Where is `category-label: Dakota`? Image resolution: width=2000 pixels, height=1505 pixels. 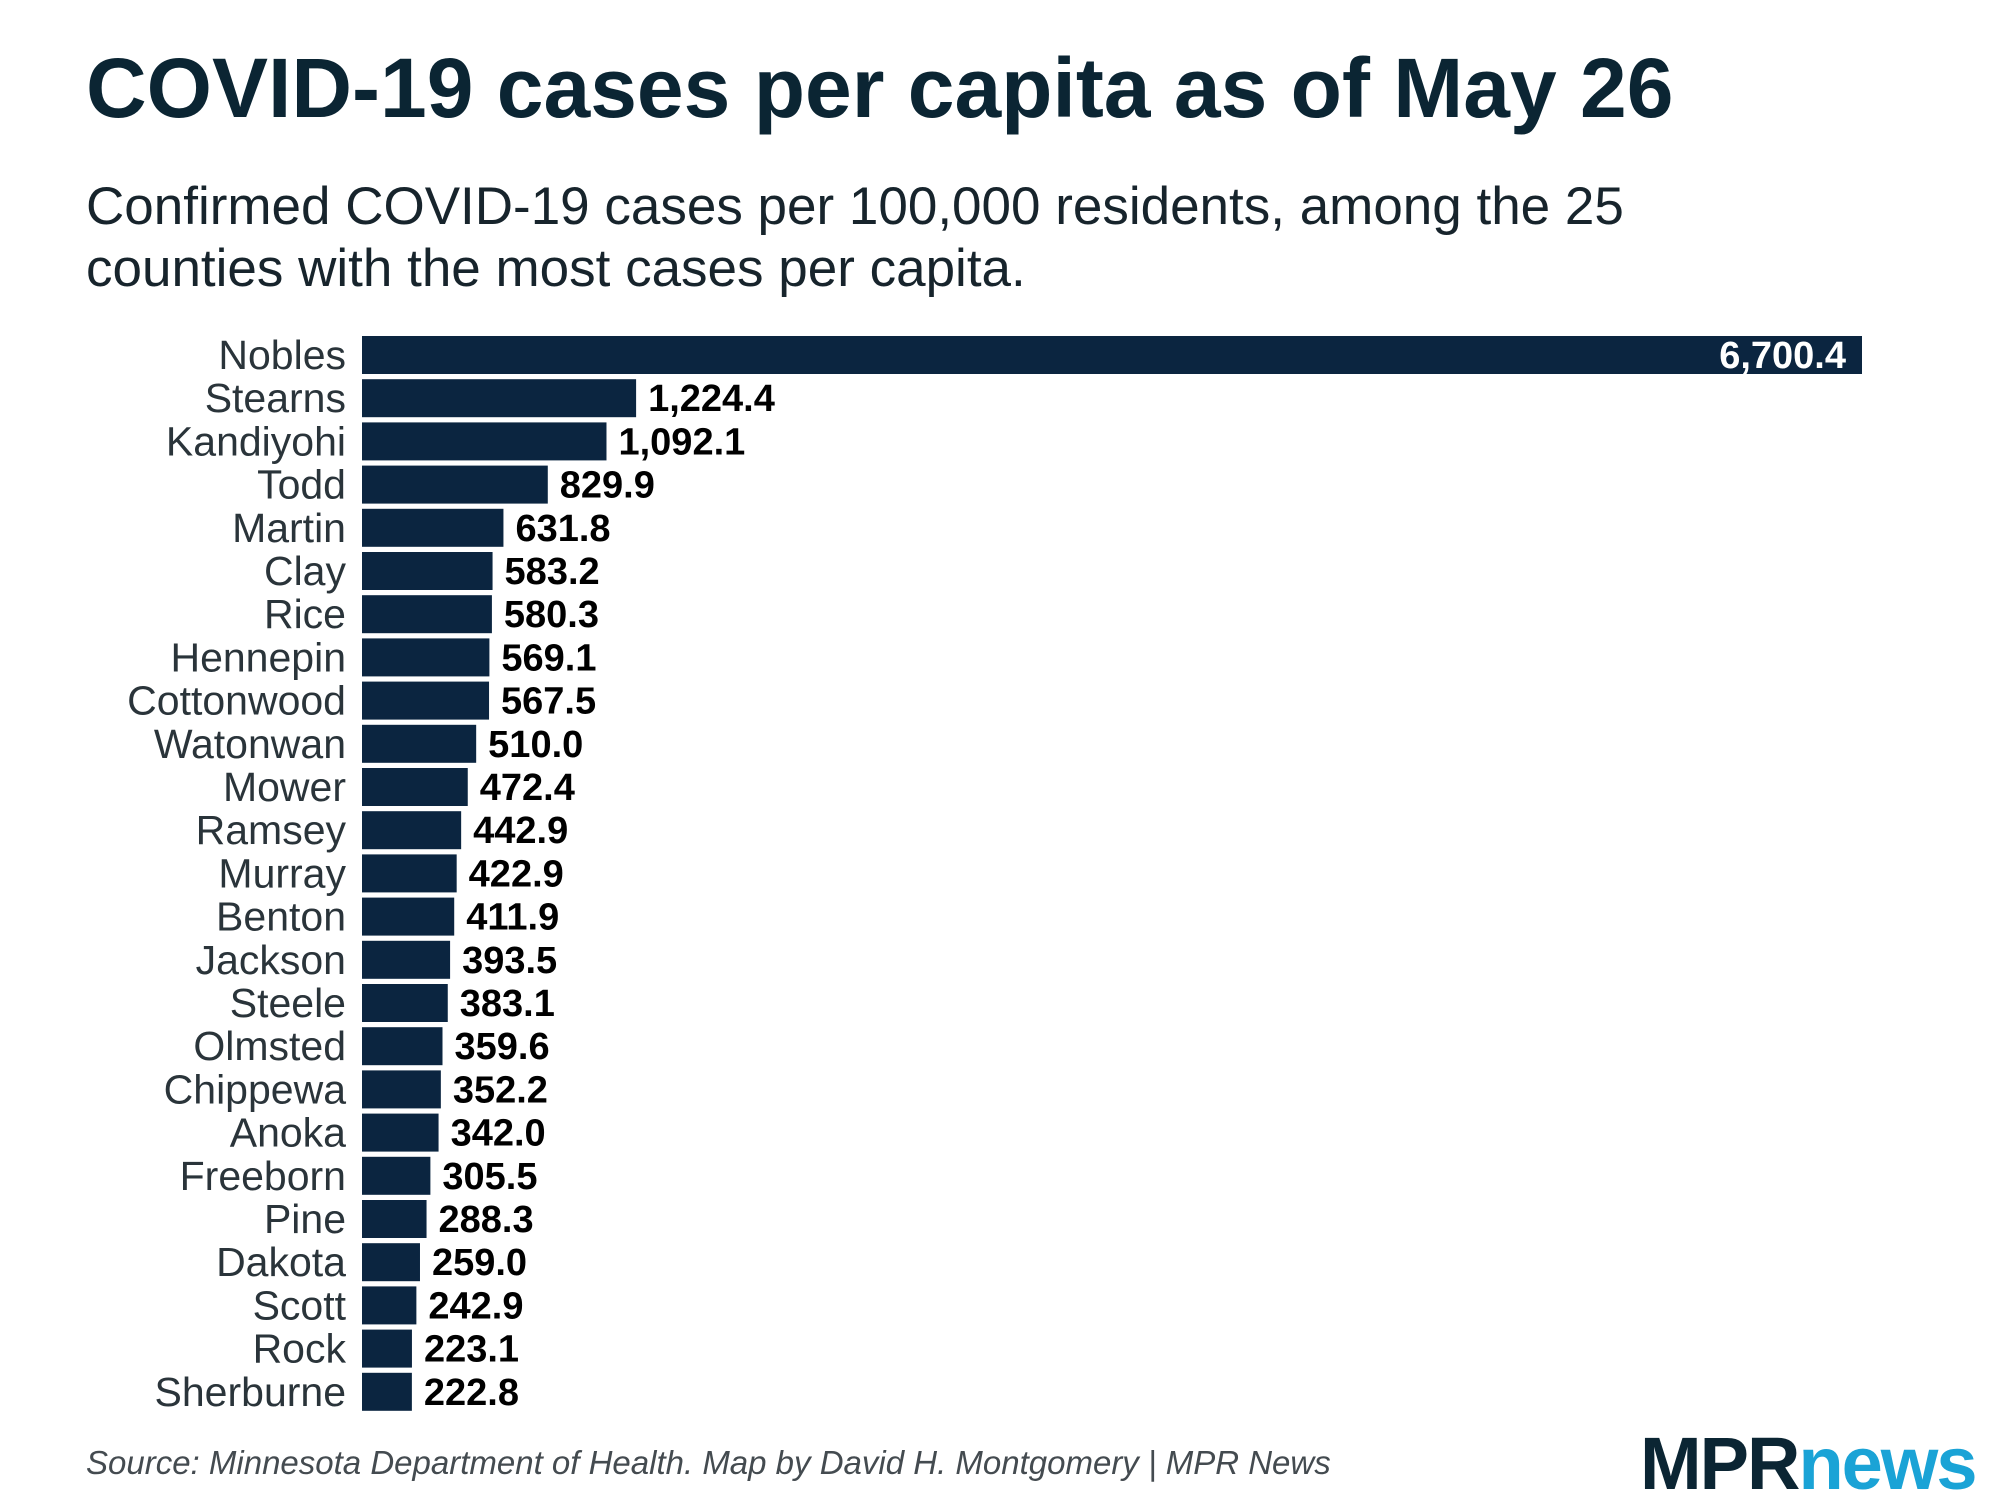 category-label: Dakota is located at coordinates (281, 1262).